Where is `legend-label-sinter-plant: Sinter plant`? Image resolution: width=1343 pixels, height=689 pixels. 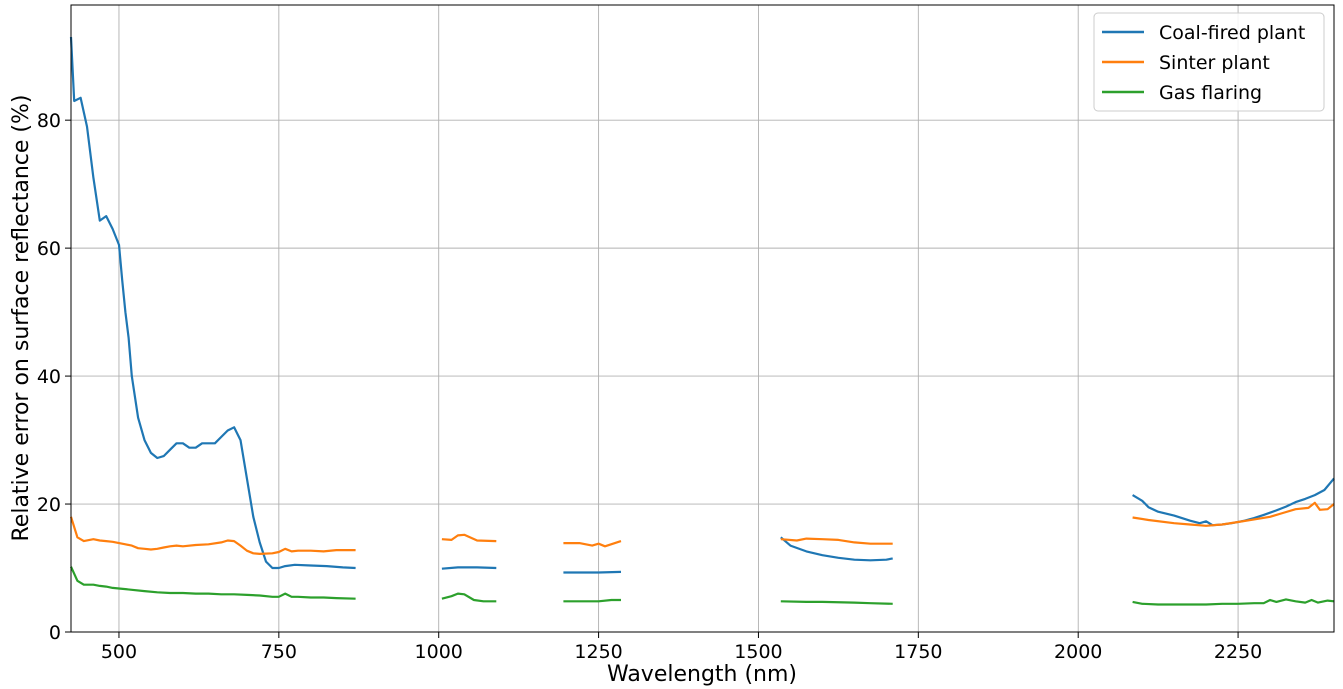 legend-label-sinter-plant: Sinter plant is located at coordinates (1214, 63).